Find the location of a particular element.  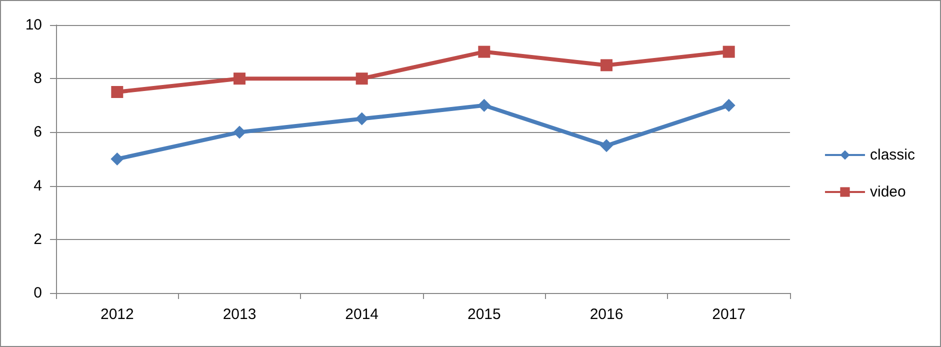

y-tick-label: 8 is located at coordinates (38, 79).